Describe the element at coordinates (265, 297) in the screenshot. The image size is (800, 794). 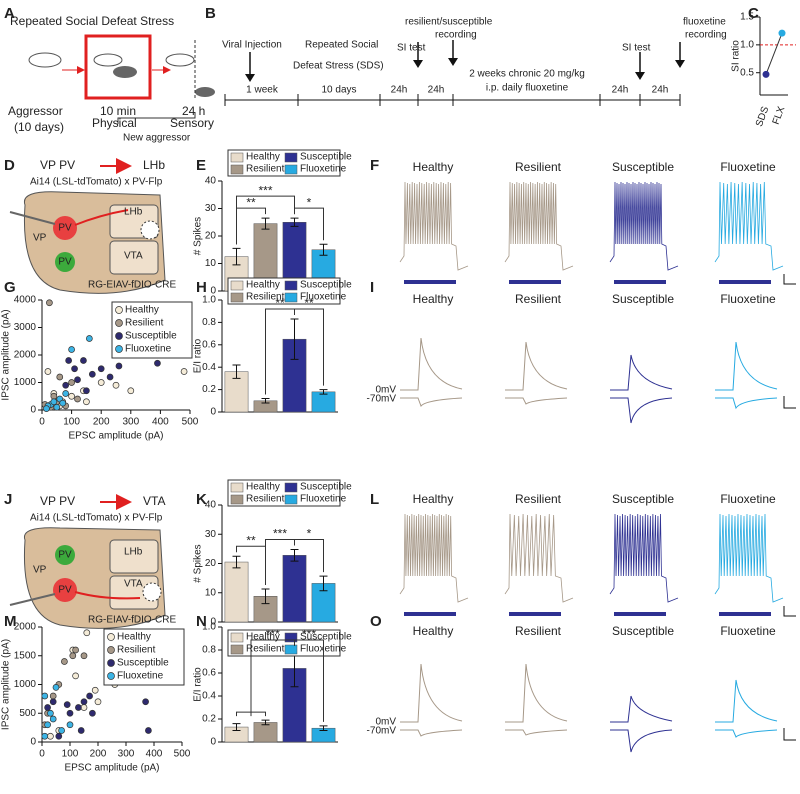
I see `legend-label: Resilient` at that location.